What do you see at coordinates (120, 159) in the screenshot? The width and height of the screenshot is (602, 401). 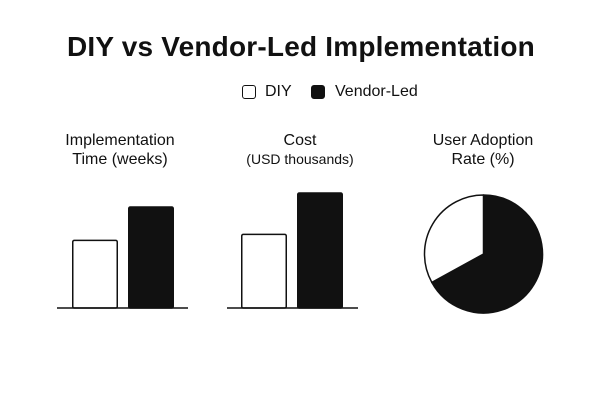 I see `time-title-line2: Time (weeks)` at bounding box center [120, 159].